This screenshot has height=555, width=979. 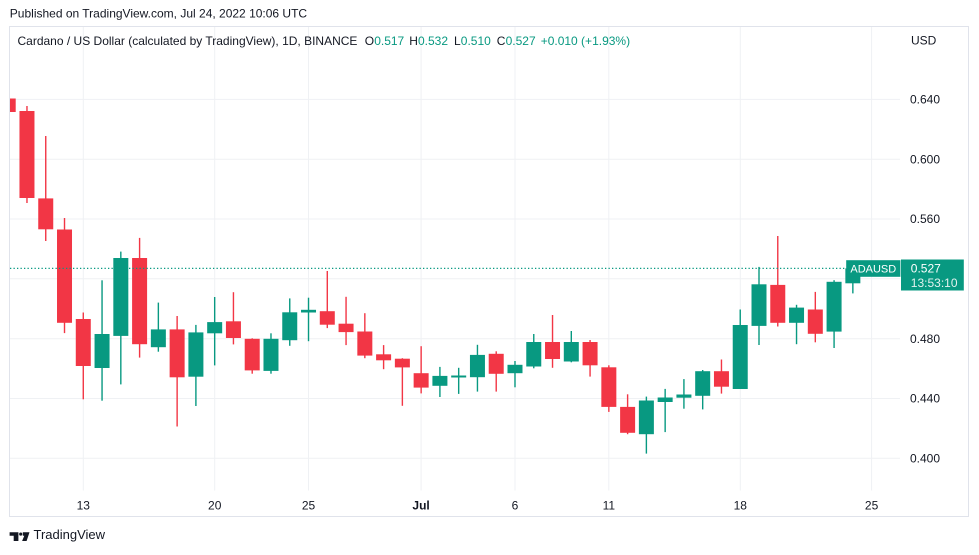 What do you see at coordinates (413, 41) in the screenshot?
I see `svg-text: H` at bounding box center [413, 41].